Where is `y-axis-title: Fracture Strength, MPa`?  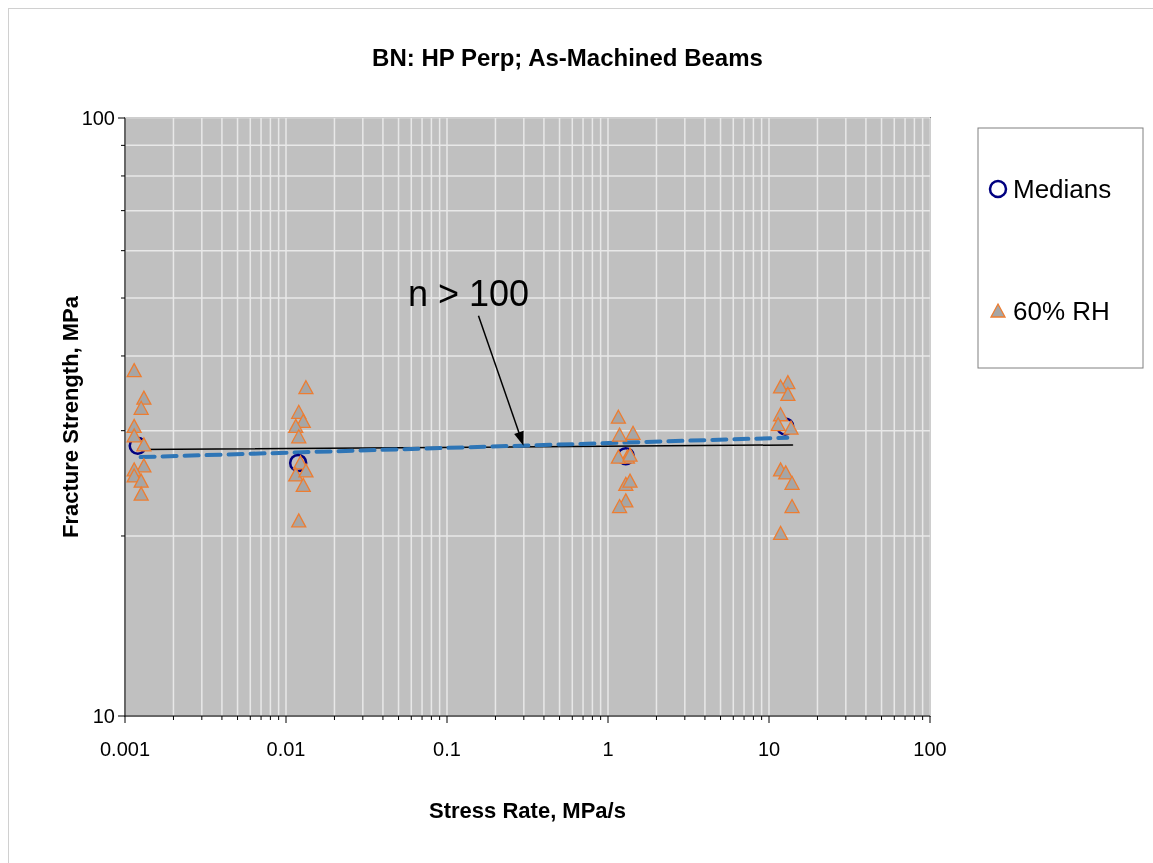 y-axis-title: Fracture Strength, MPa is located at coordinates (70, 417).